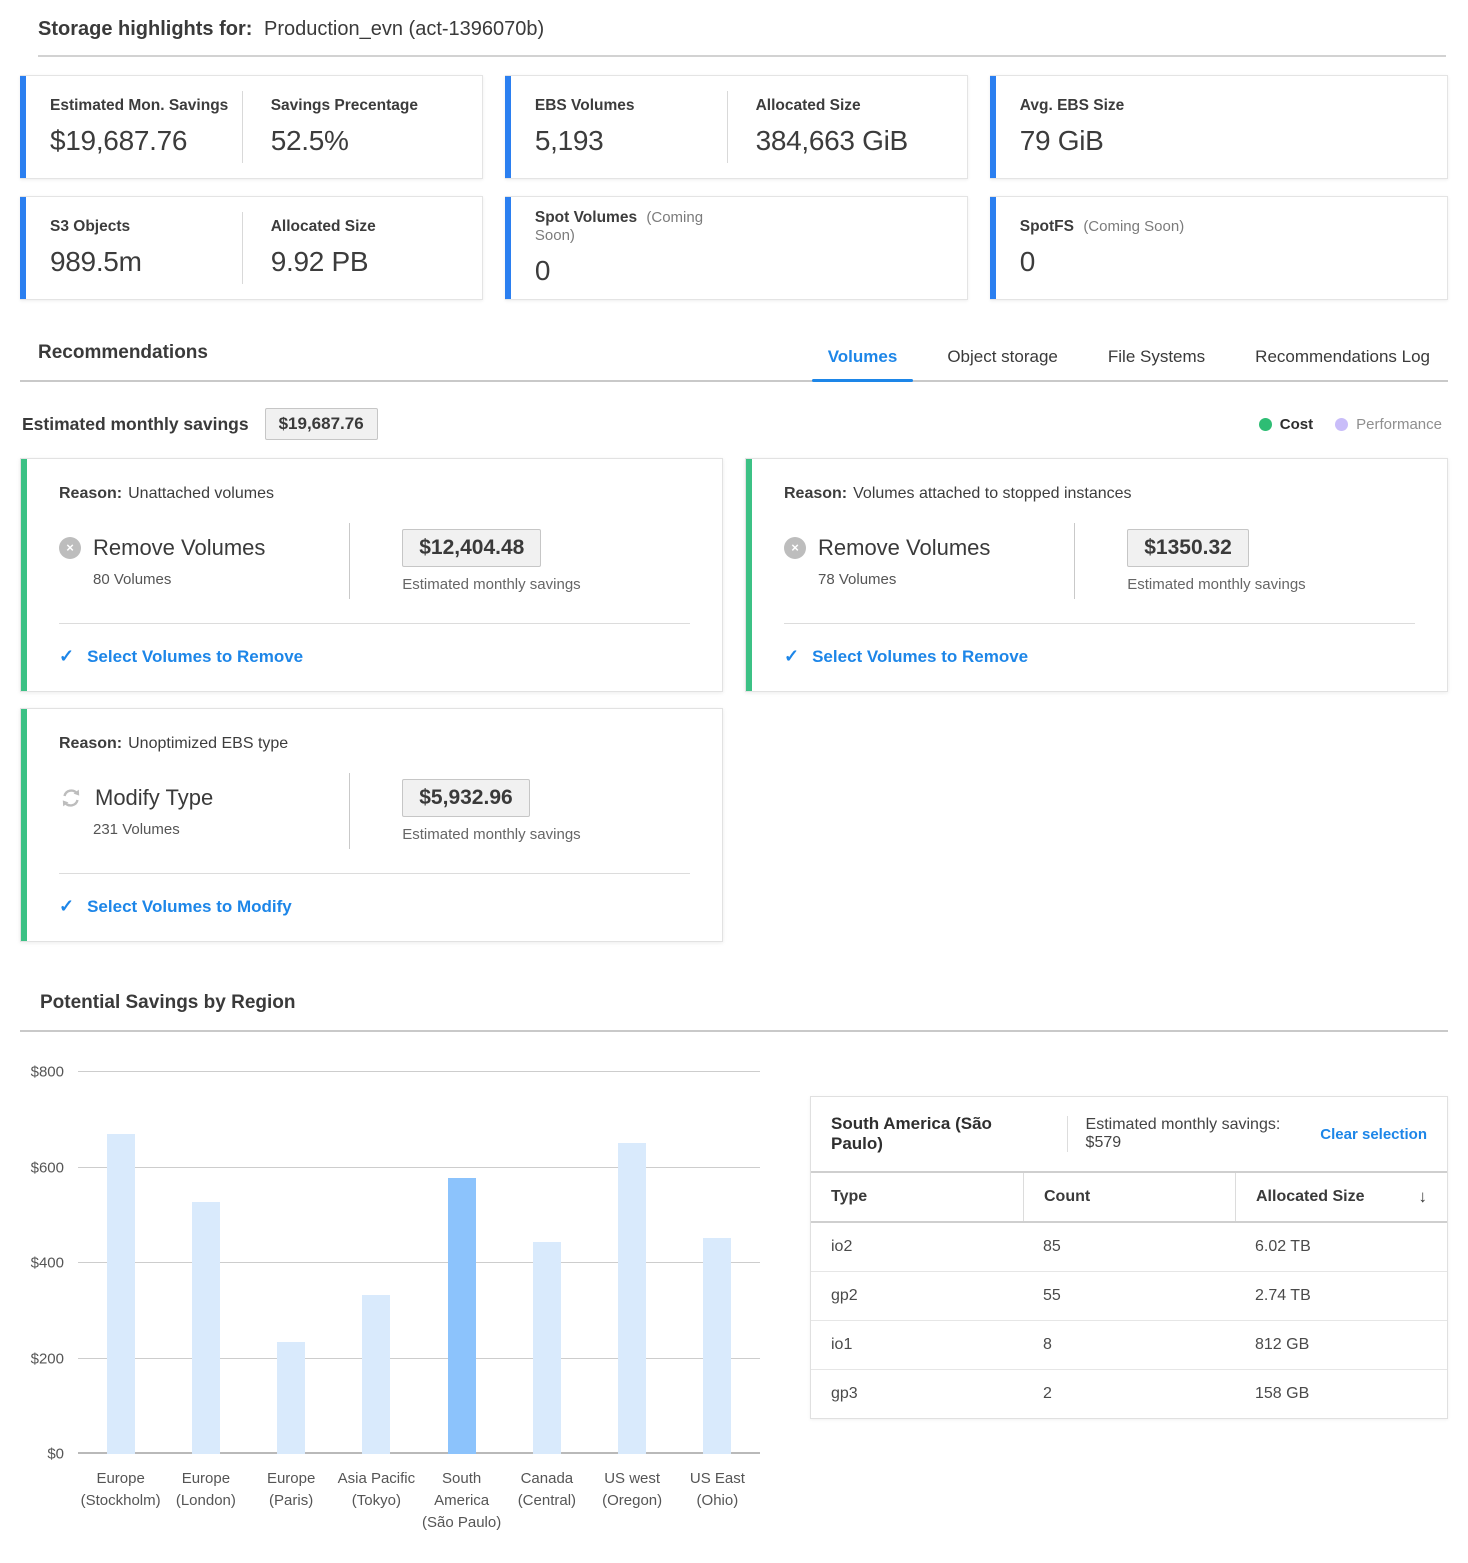 This screenshot has height=1563, width=1468. I want to click on y-axis-tick-label: $200, so click(47, 1358).